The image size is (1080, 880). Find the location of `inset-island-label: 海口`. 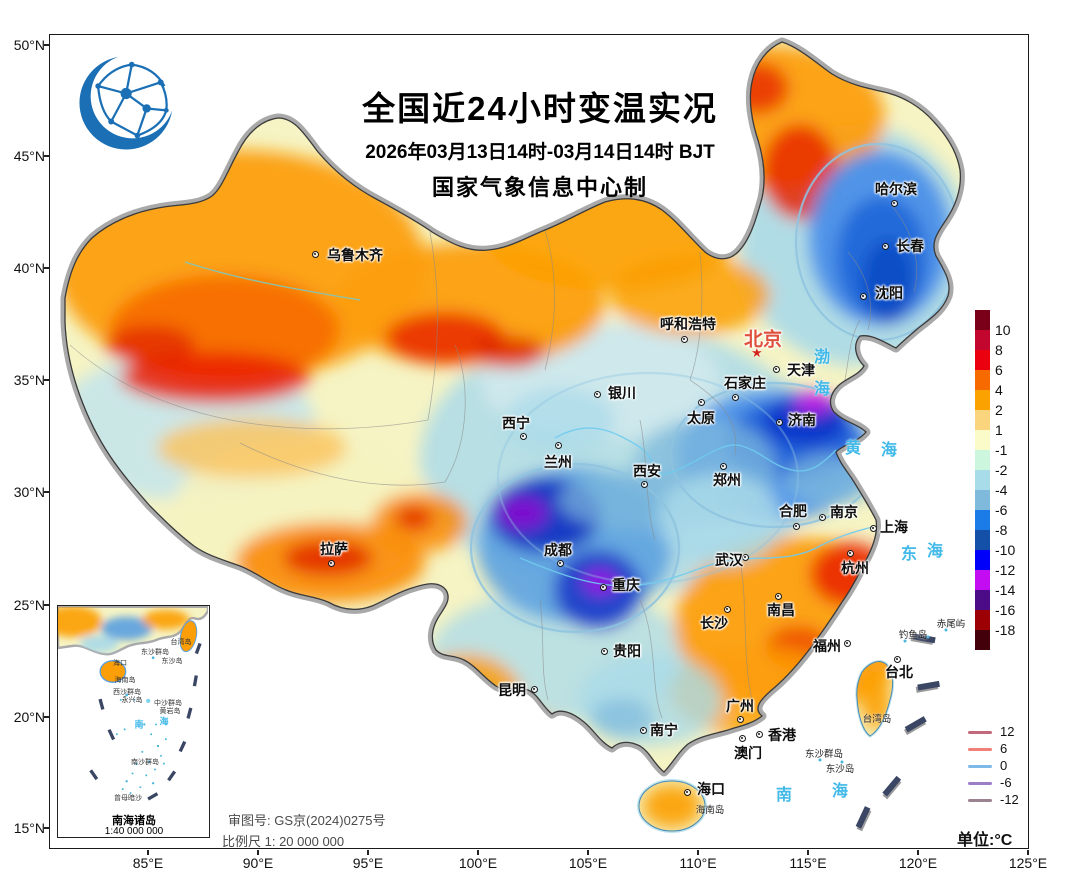

inset-island-label: 海口 is located at coordinates (120, 663).